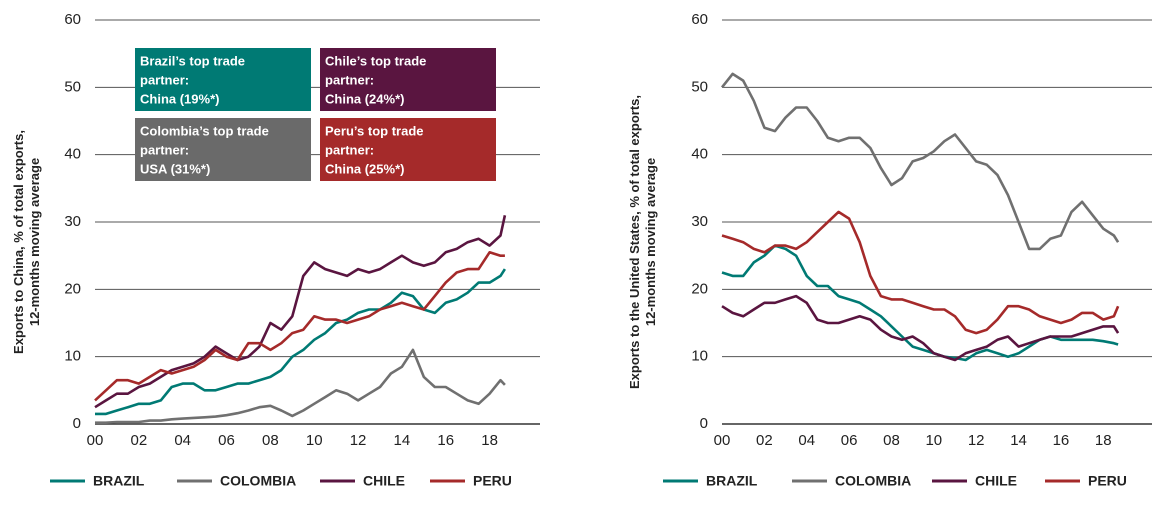  Describe the element at coordinates (364, 98) in the screenshot. I see `annotation-text: China (24%*)` at that location.